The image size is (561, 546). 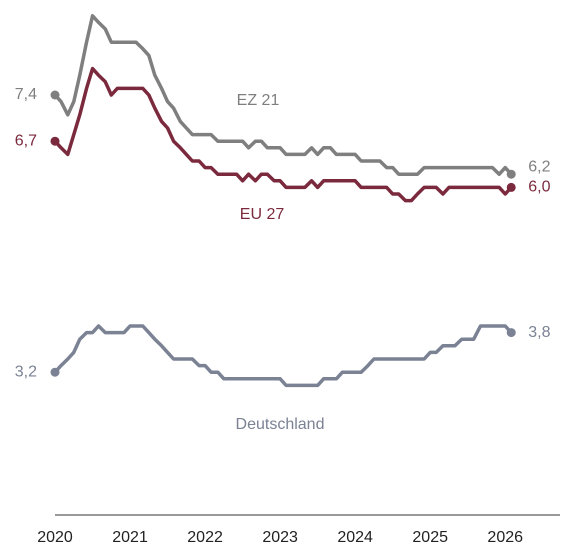 What do you see at coordinates (280, 537) in the screenshot?
I see `x-tick-label: 2023` at bounding box center [280, 537].